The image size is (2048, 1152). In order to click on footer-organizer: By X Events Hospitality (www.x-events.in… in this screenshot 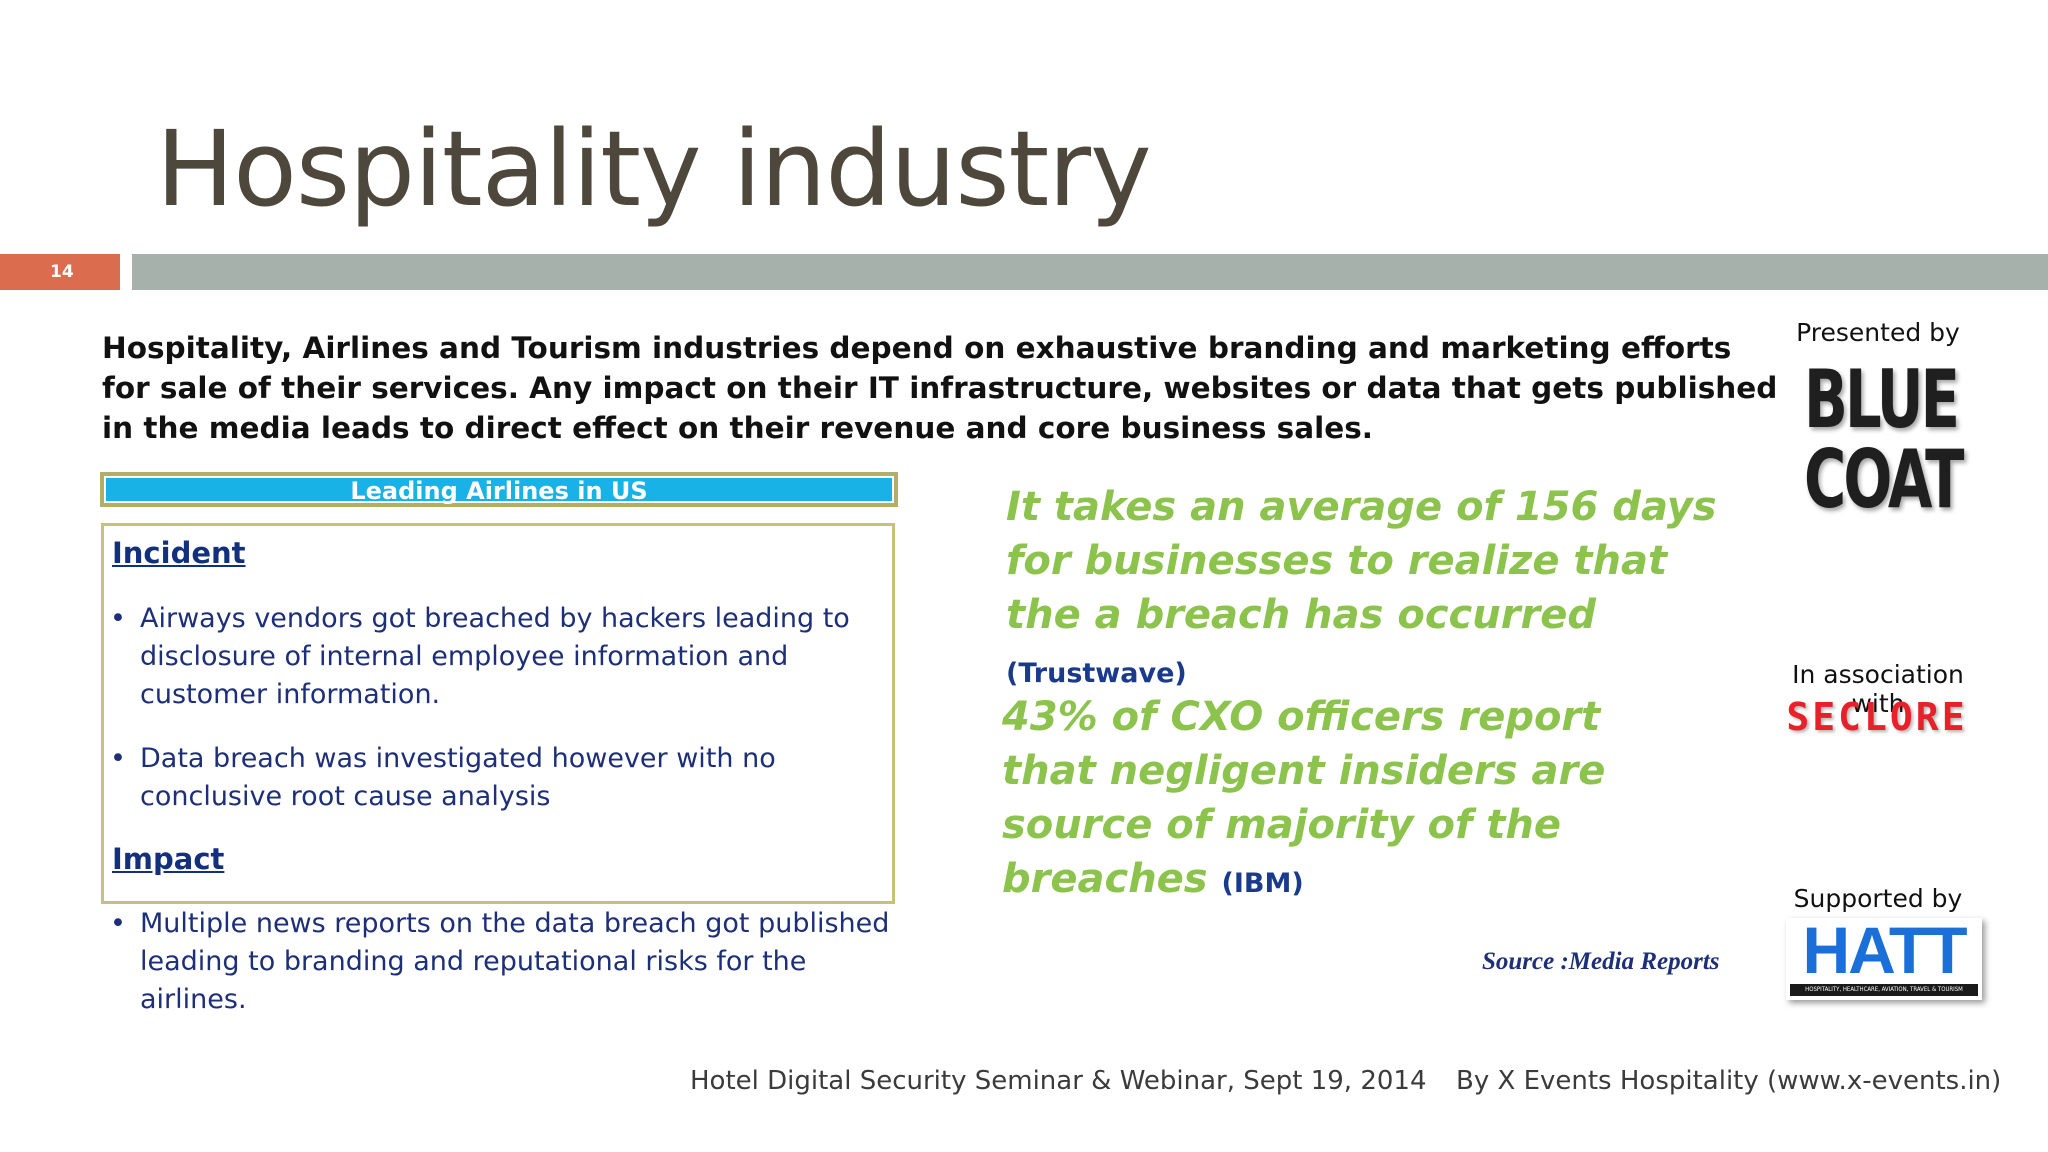, I will do `click(1729, 1081)`.